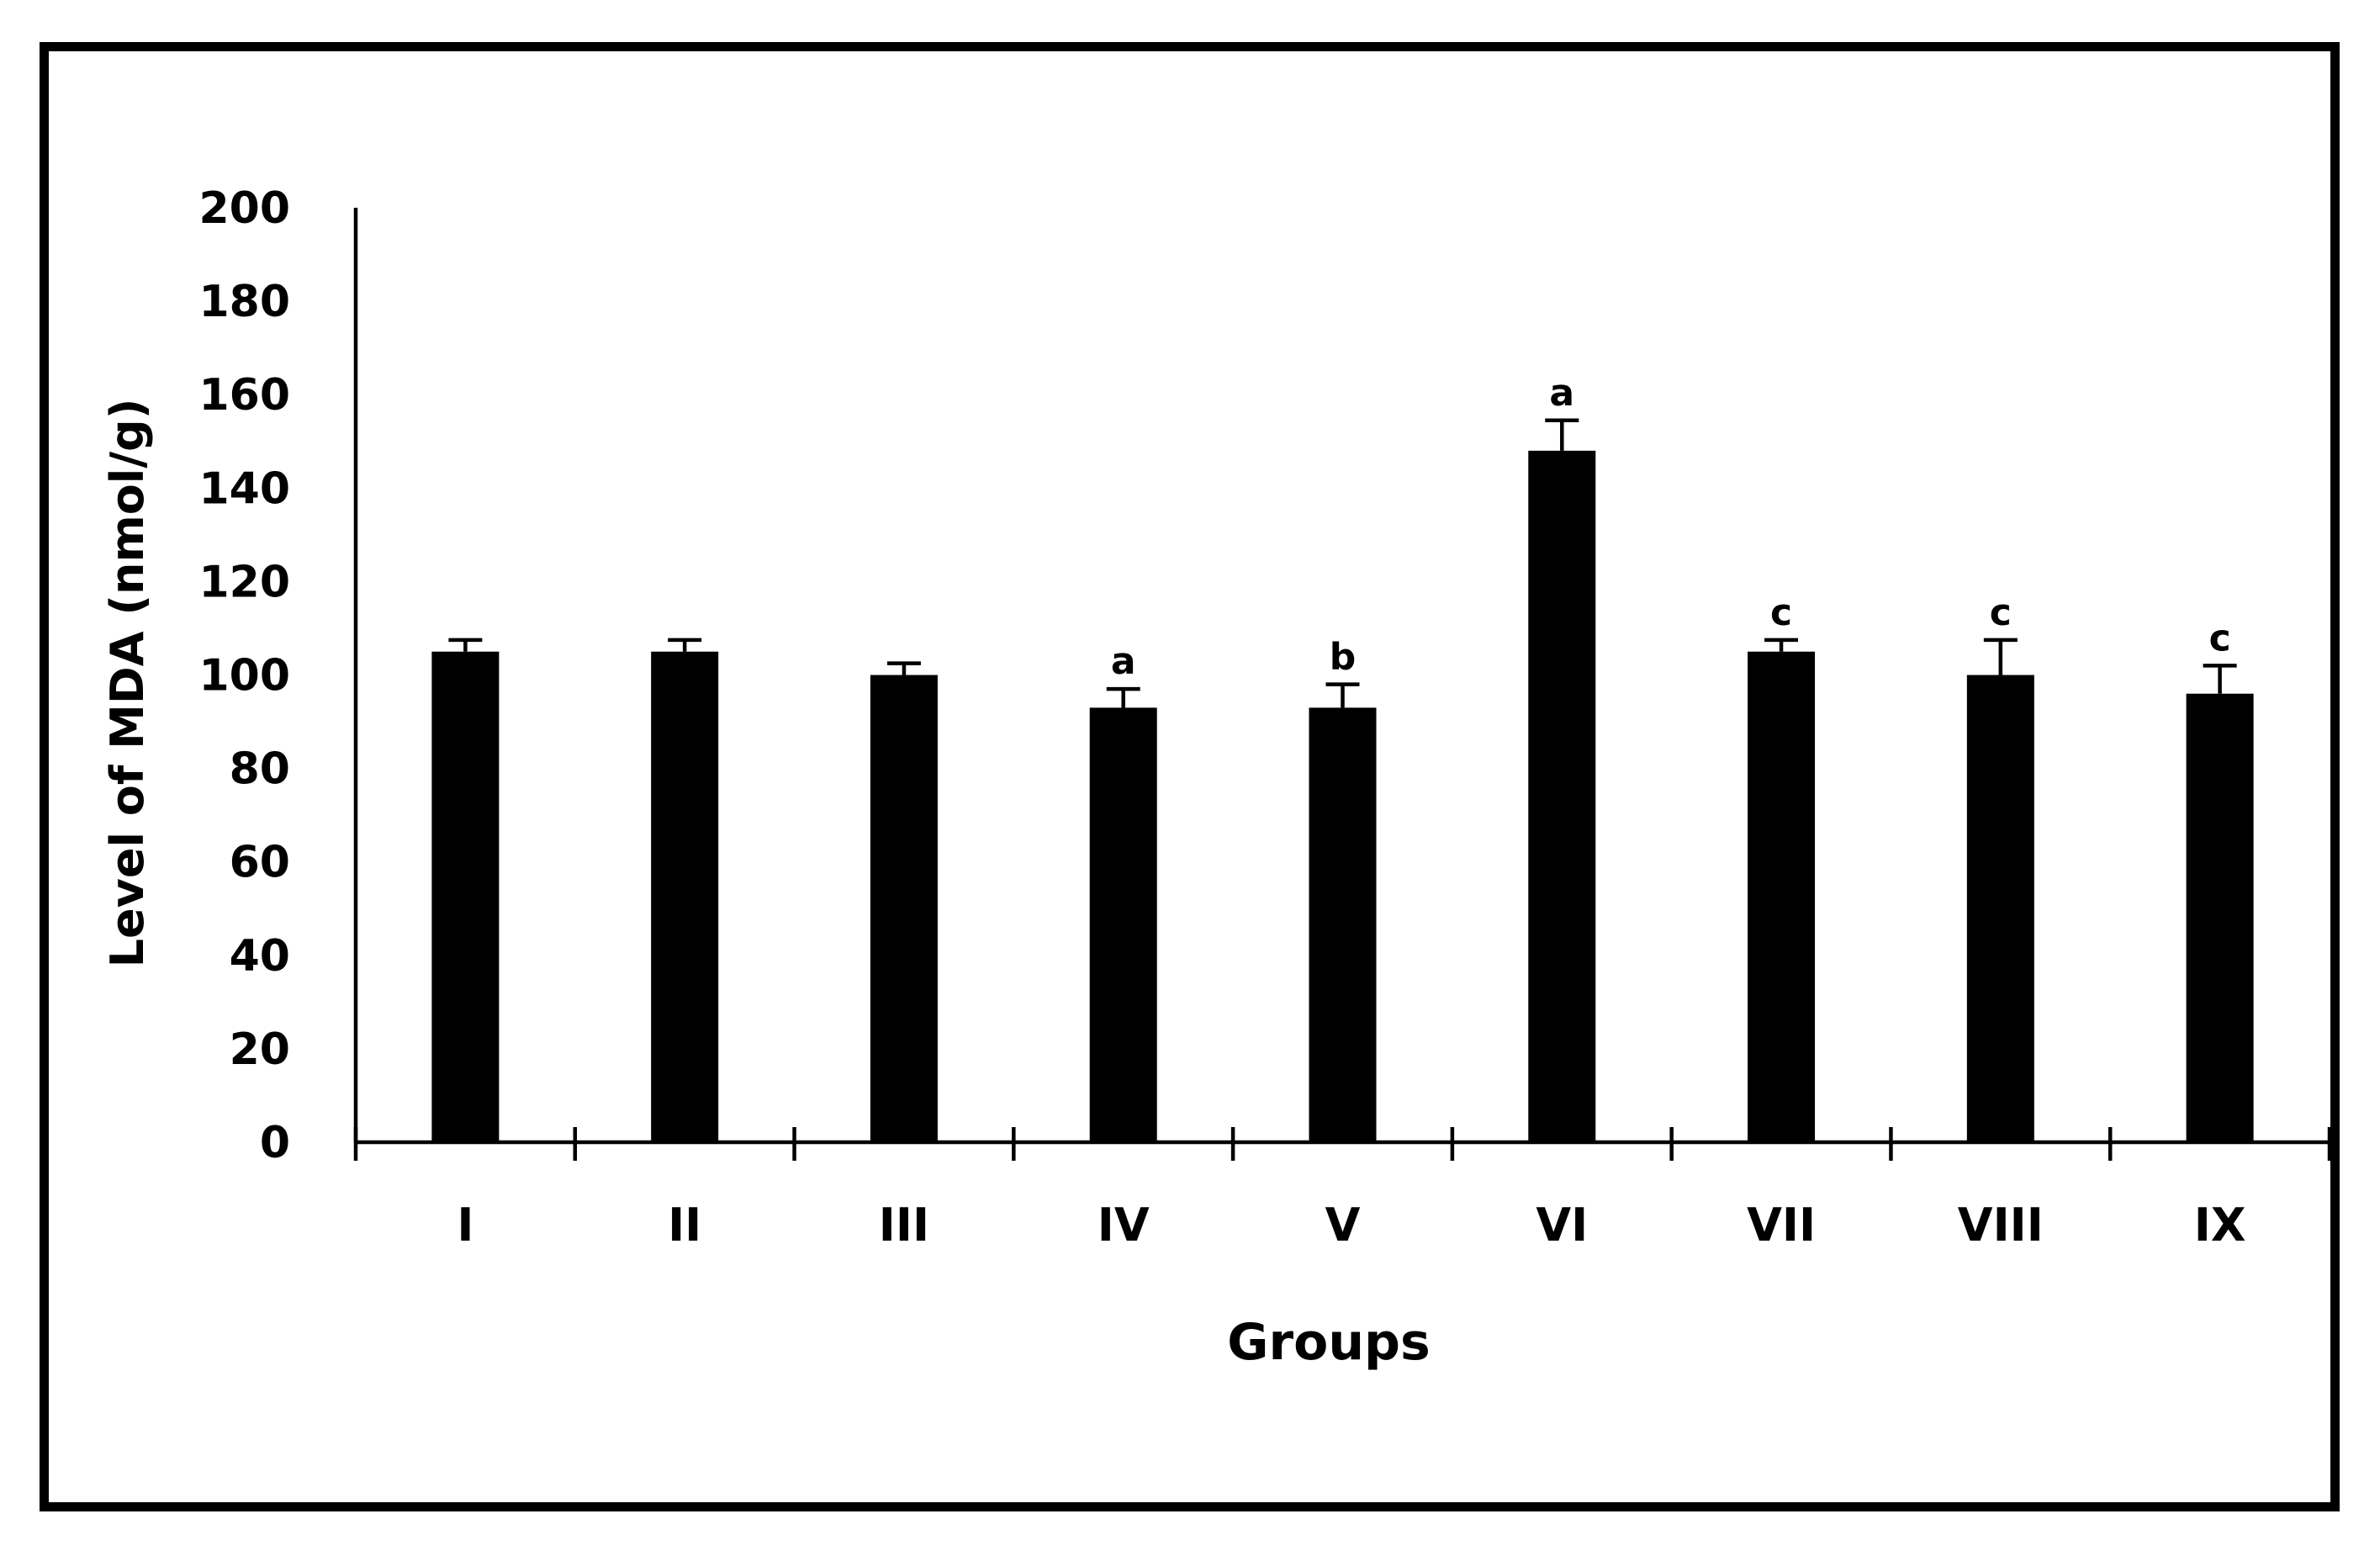  I want to click on y-tick-label: 160, so click(244, 395).